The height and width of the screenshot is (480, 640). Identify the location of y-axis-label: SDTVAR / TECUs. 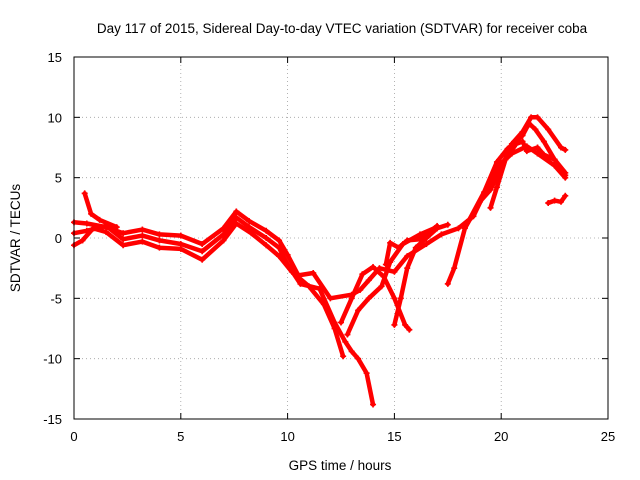
(15, 238).